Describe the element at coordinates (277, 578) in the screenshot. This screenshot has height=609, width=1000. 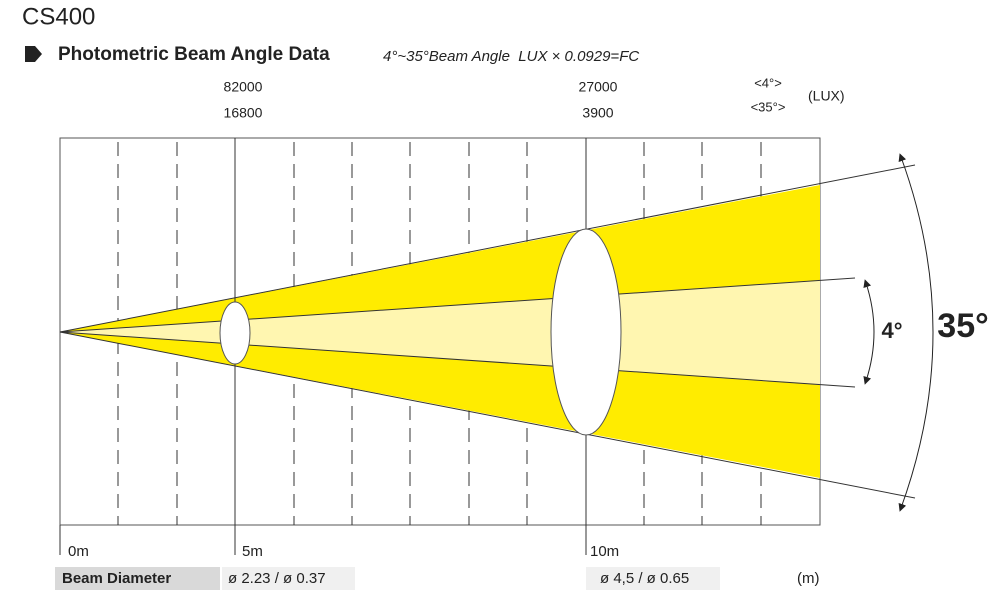
I see `diameter: ø 2.23 / ø 0.37` at that location.